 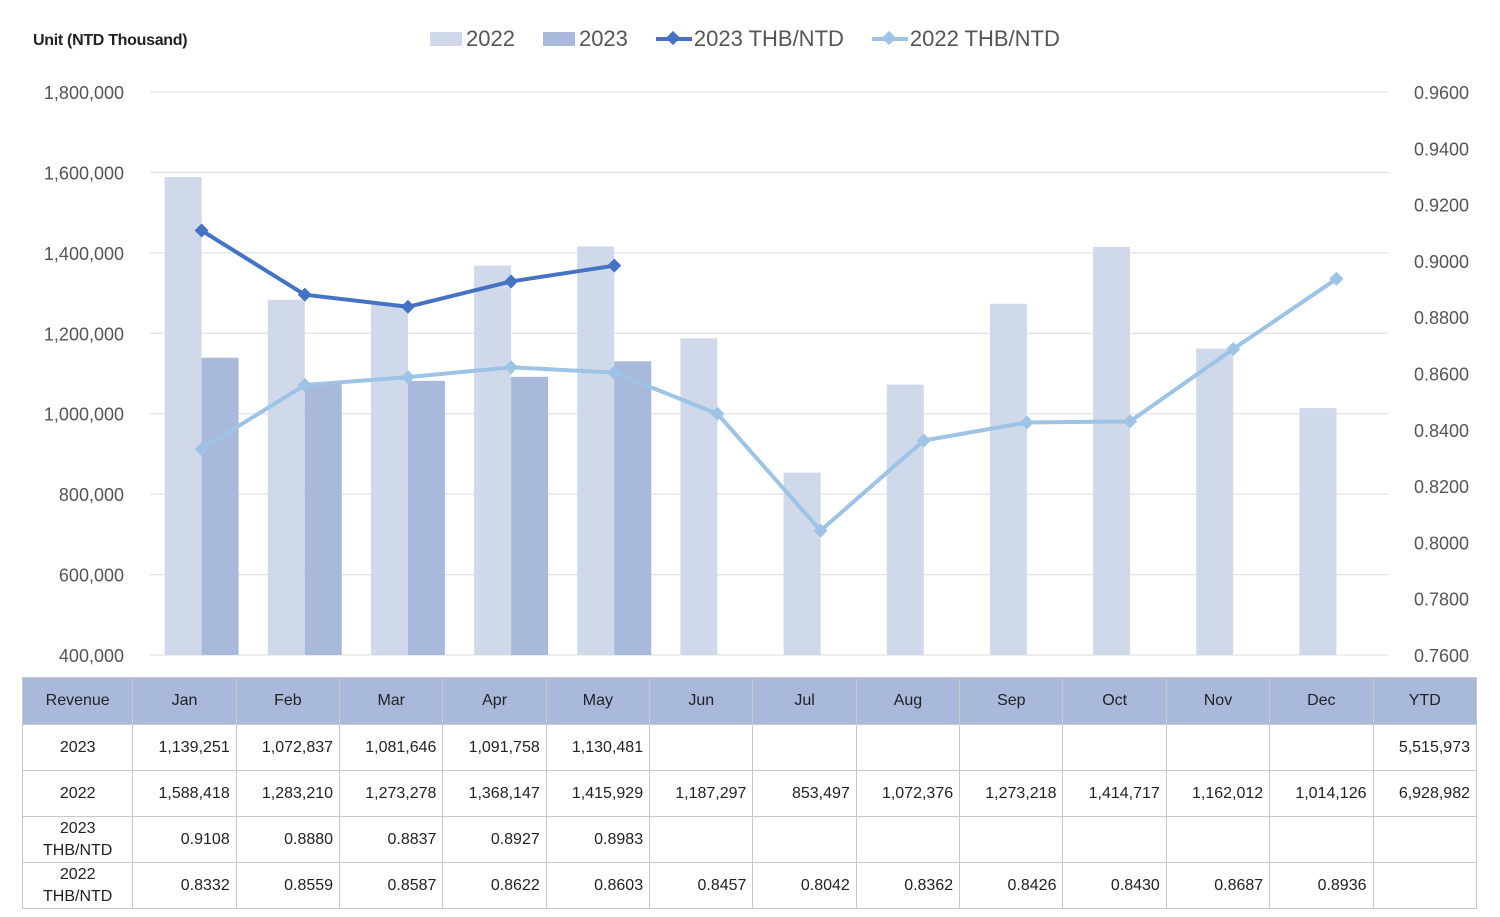 What do you see at coordinates (802, 563) in the screenshot?
I see `bar-2022-jul` at bounding box center [802, 563].